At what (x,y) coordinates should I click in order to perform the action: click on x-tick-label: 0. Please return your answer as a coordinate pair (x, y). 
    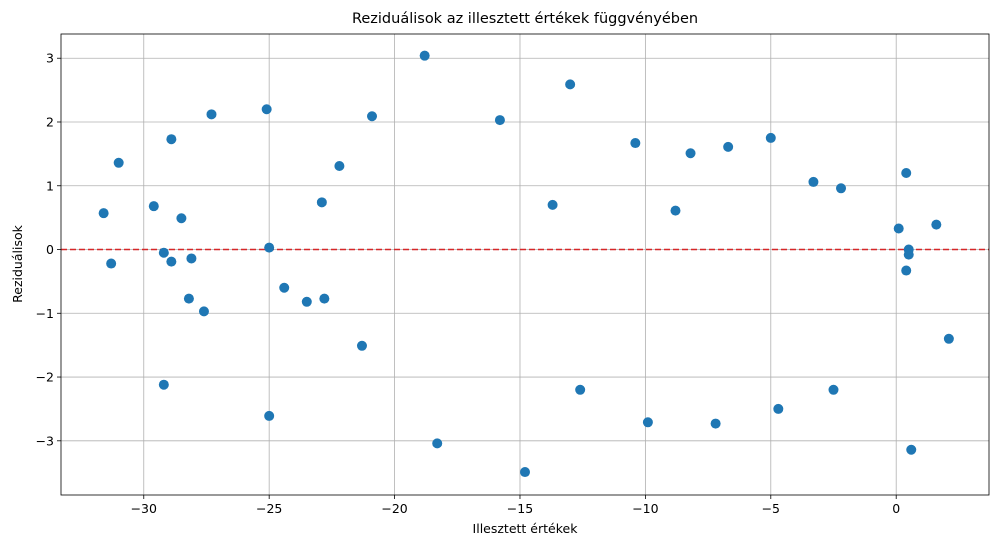
    Looking at the image, I should click on (896, 508).